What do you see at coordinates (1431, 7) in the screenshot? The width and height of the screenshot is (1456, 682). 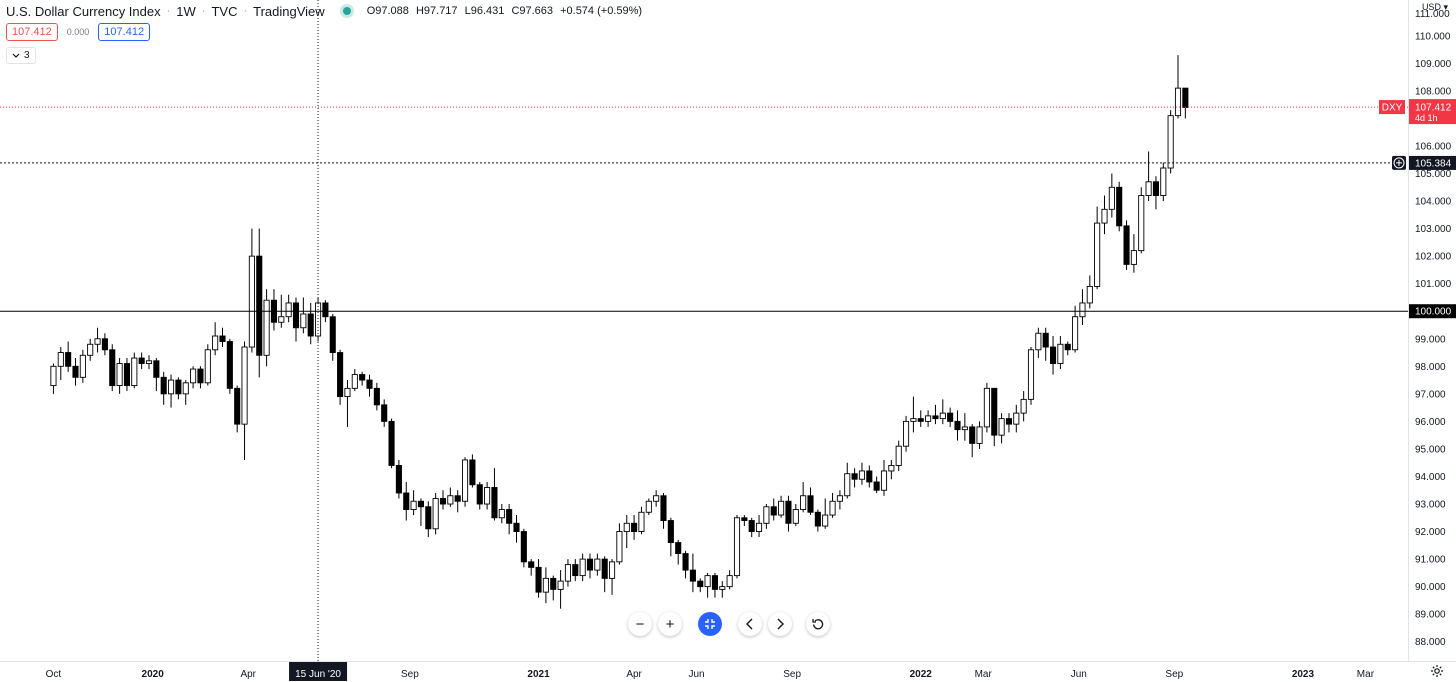 I see `currency-label: USD` at bounding box center [1431, 7].